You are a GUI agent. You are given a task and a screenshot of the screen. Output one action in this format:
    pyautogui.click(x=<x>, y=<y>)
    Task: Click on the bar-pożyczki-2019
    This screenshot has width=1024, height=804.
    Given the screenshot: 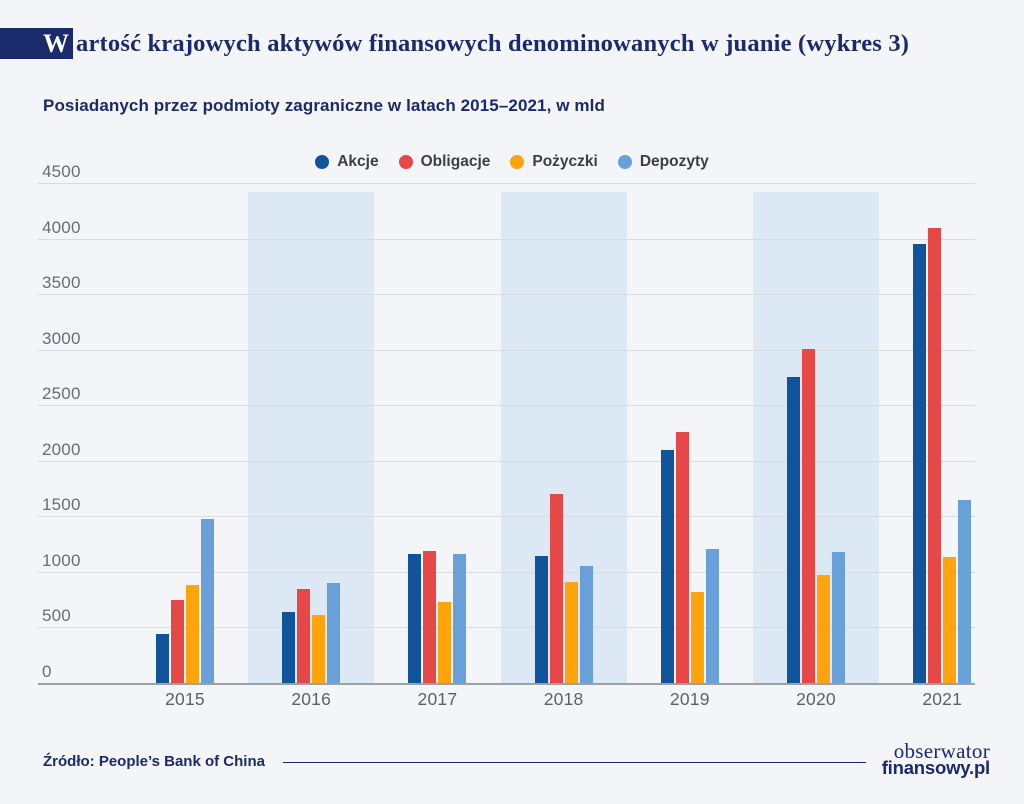 What is the action you would take?
    pyautogui.click(x=697, y=637)
    